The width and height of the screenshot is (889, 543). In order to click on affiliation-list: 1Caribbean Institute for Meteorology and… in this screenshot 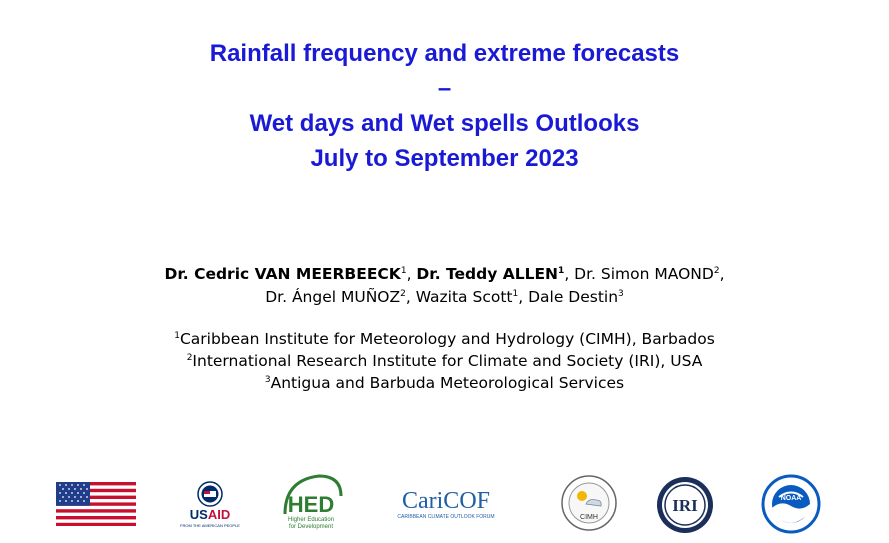, I will do `click(444, 361)`.